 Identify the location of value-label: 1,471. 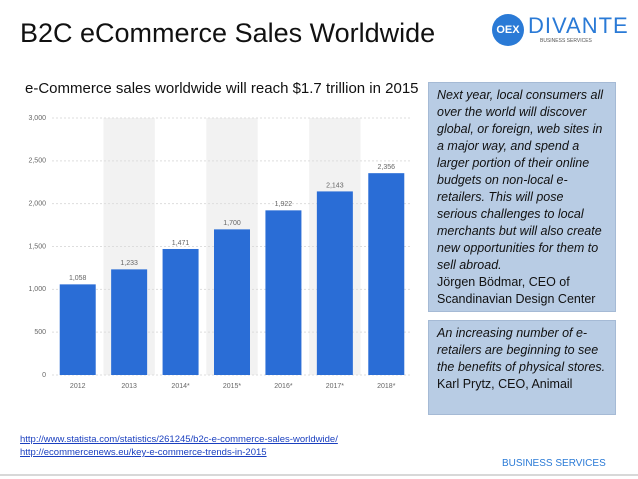
(181, 243).